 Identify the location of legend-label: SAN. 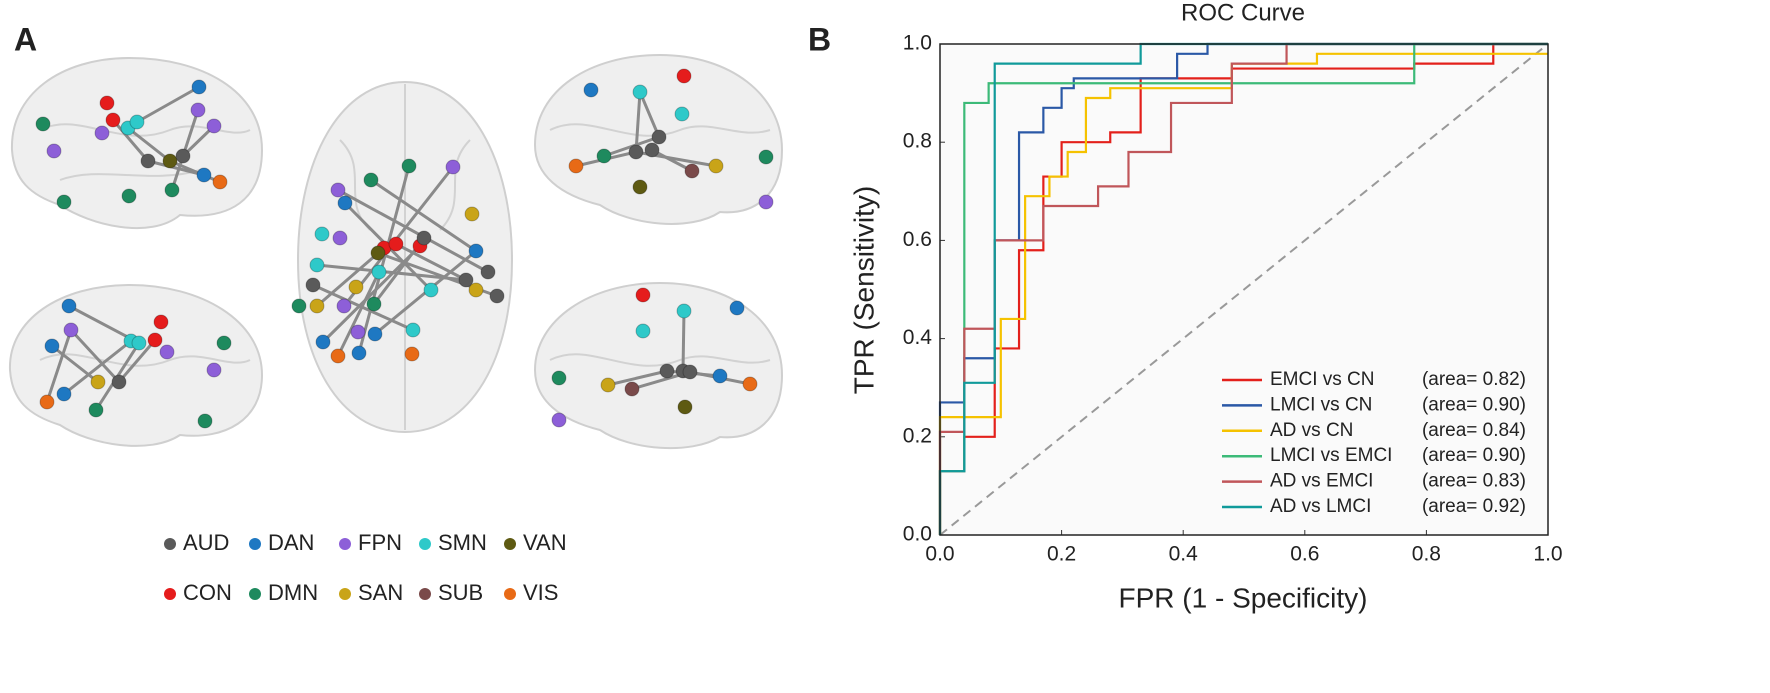
(380, 592).